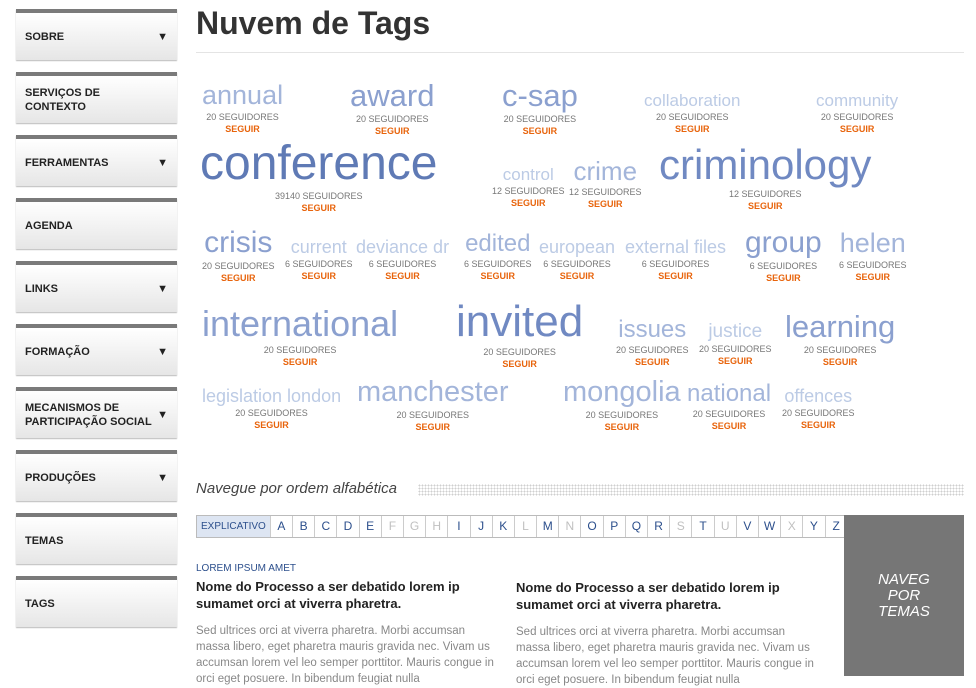  What do you see at coordinates (835, 526) in the screenshot?
I see `letter-z: Z` at bounding box center [835, 526].